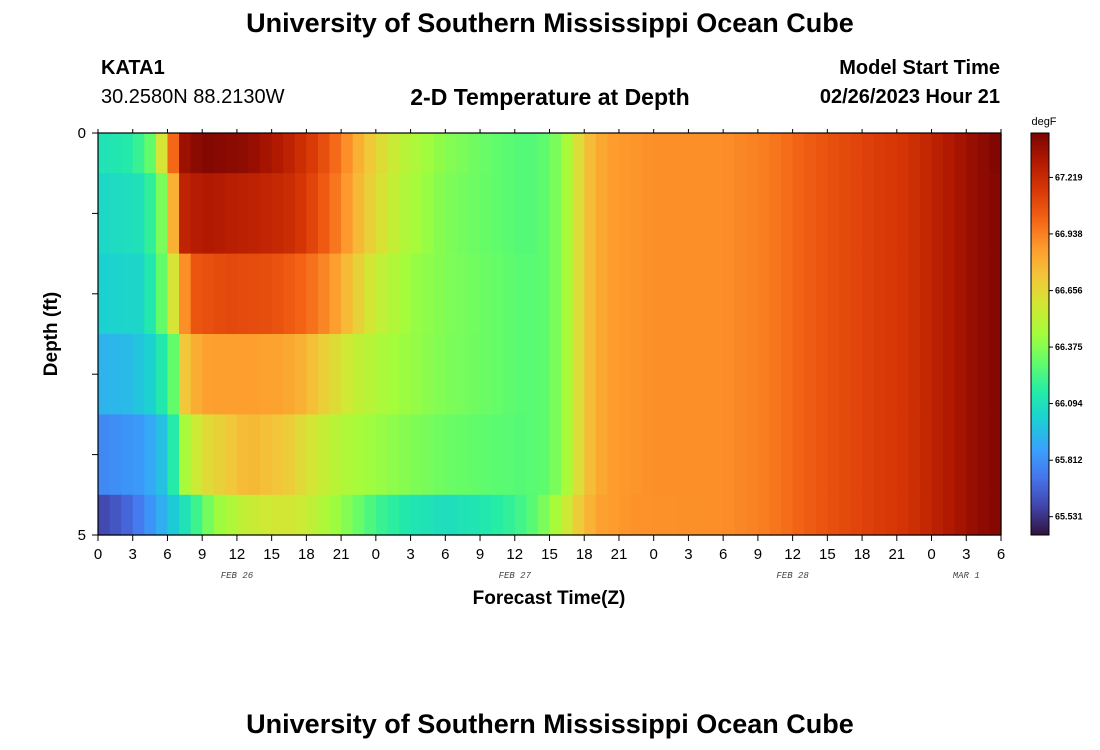 This screenshot has height=750, width=1100. Describe the element at coordinates (549, 598) in the screenshot. I see `x-axis-title: Forecast Time(Z)` at that location.